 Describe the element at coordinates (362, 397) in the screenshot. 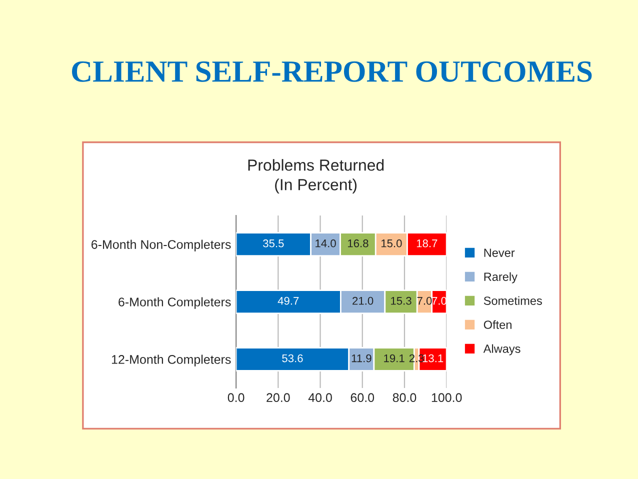

I see `x-tick-label: 60.0` at that location.